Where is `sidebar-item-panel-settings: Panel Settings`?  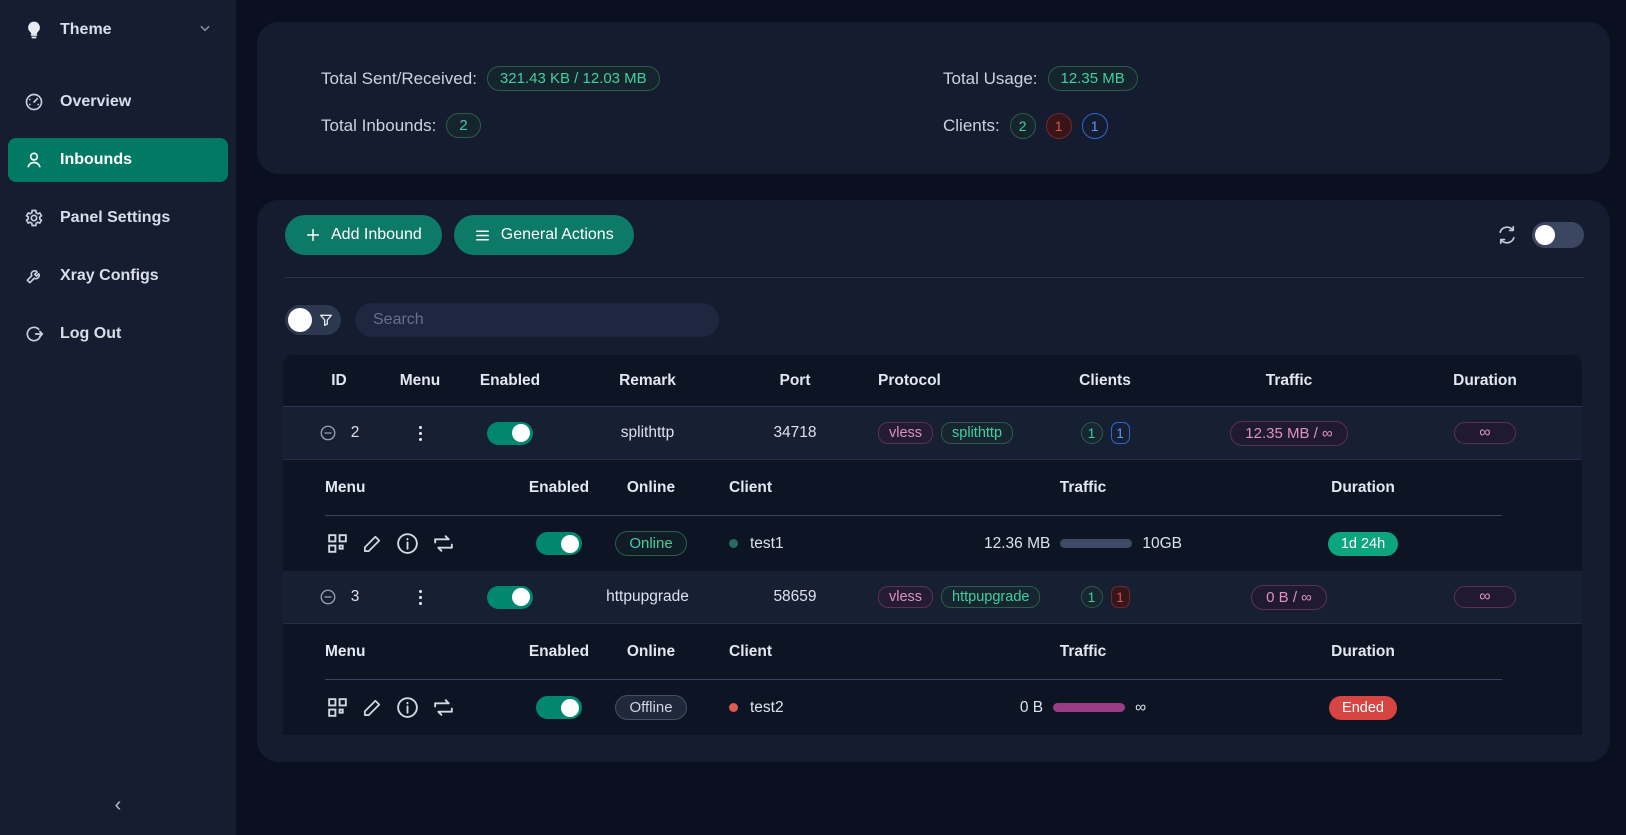 sidebar-item-panel-settings: Panel Settings is located at coordinates (118, 218).